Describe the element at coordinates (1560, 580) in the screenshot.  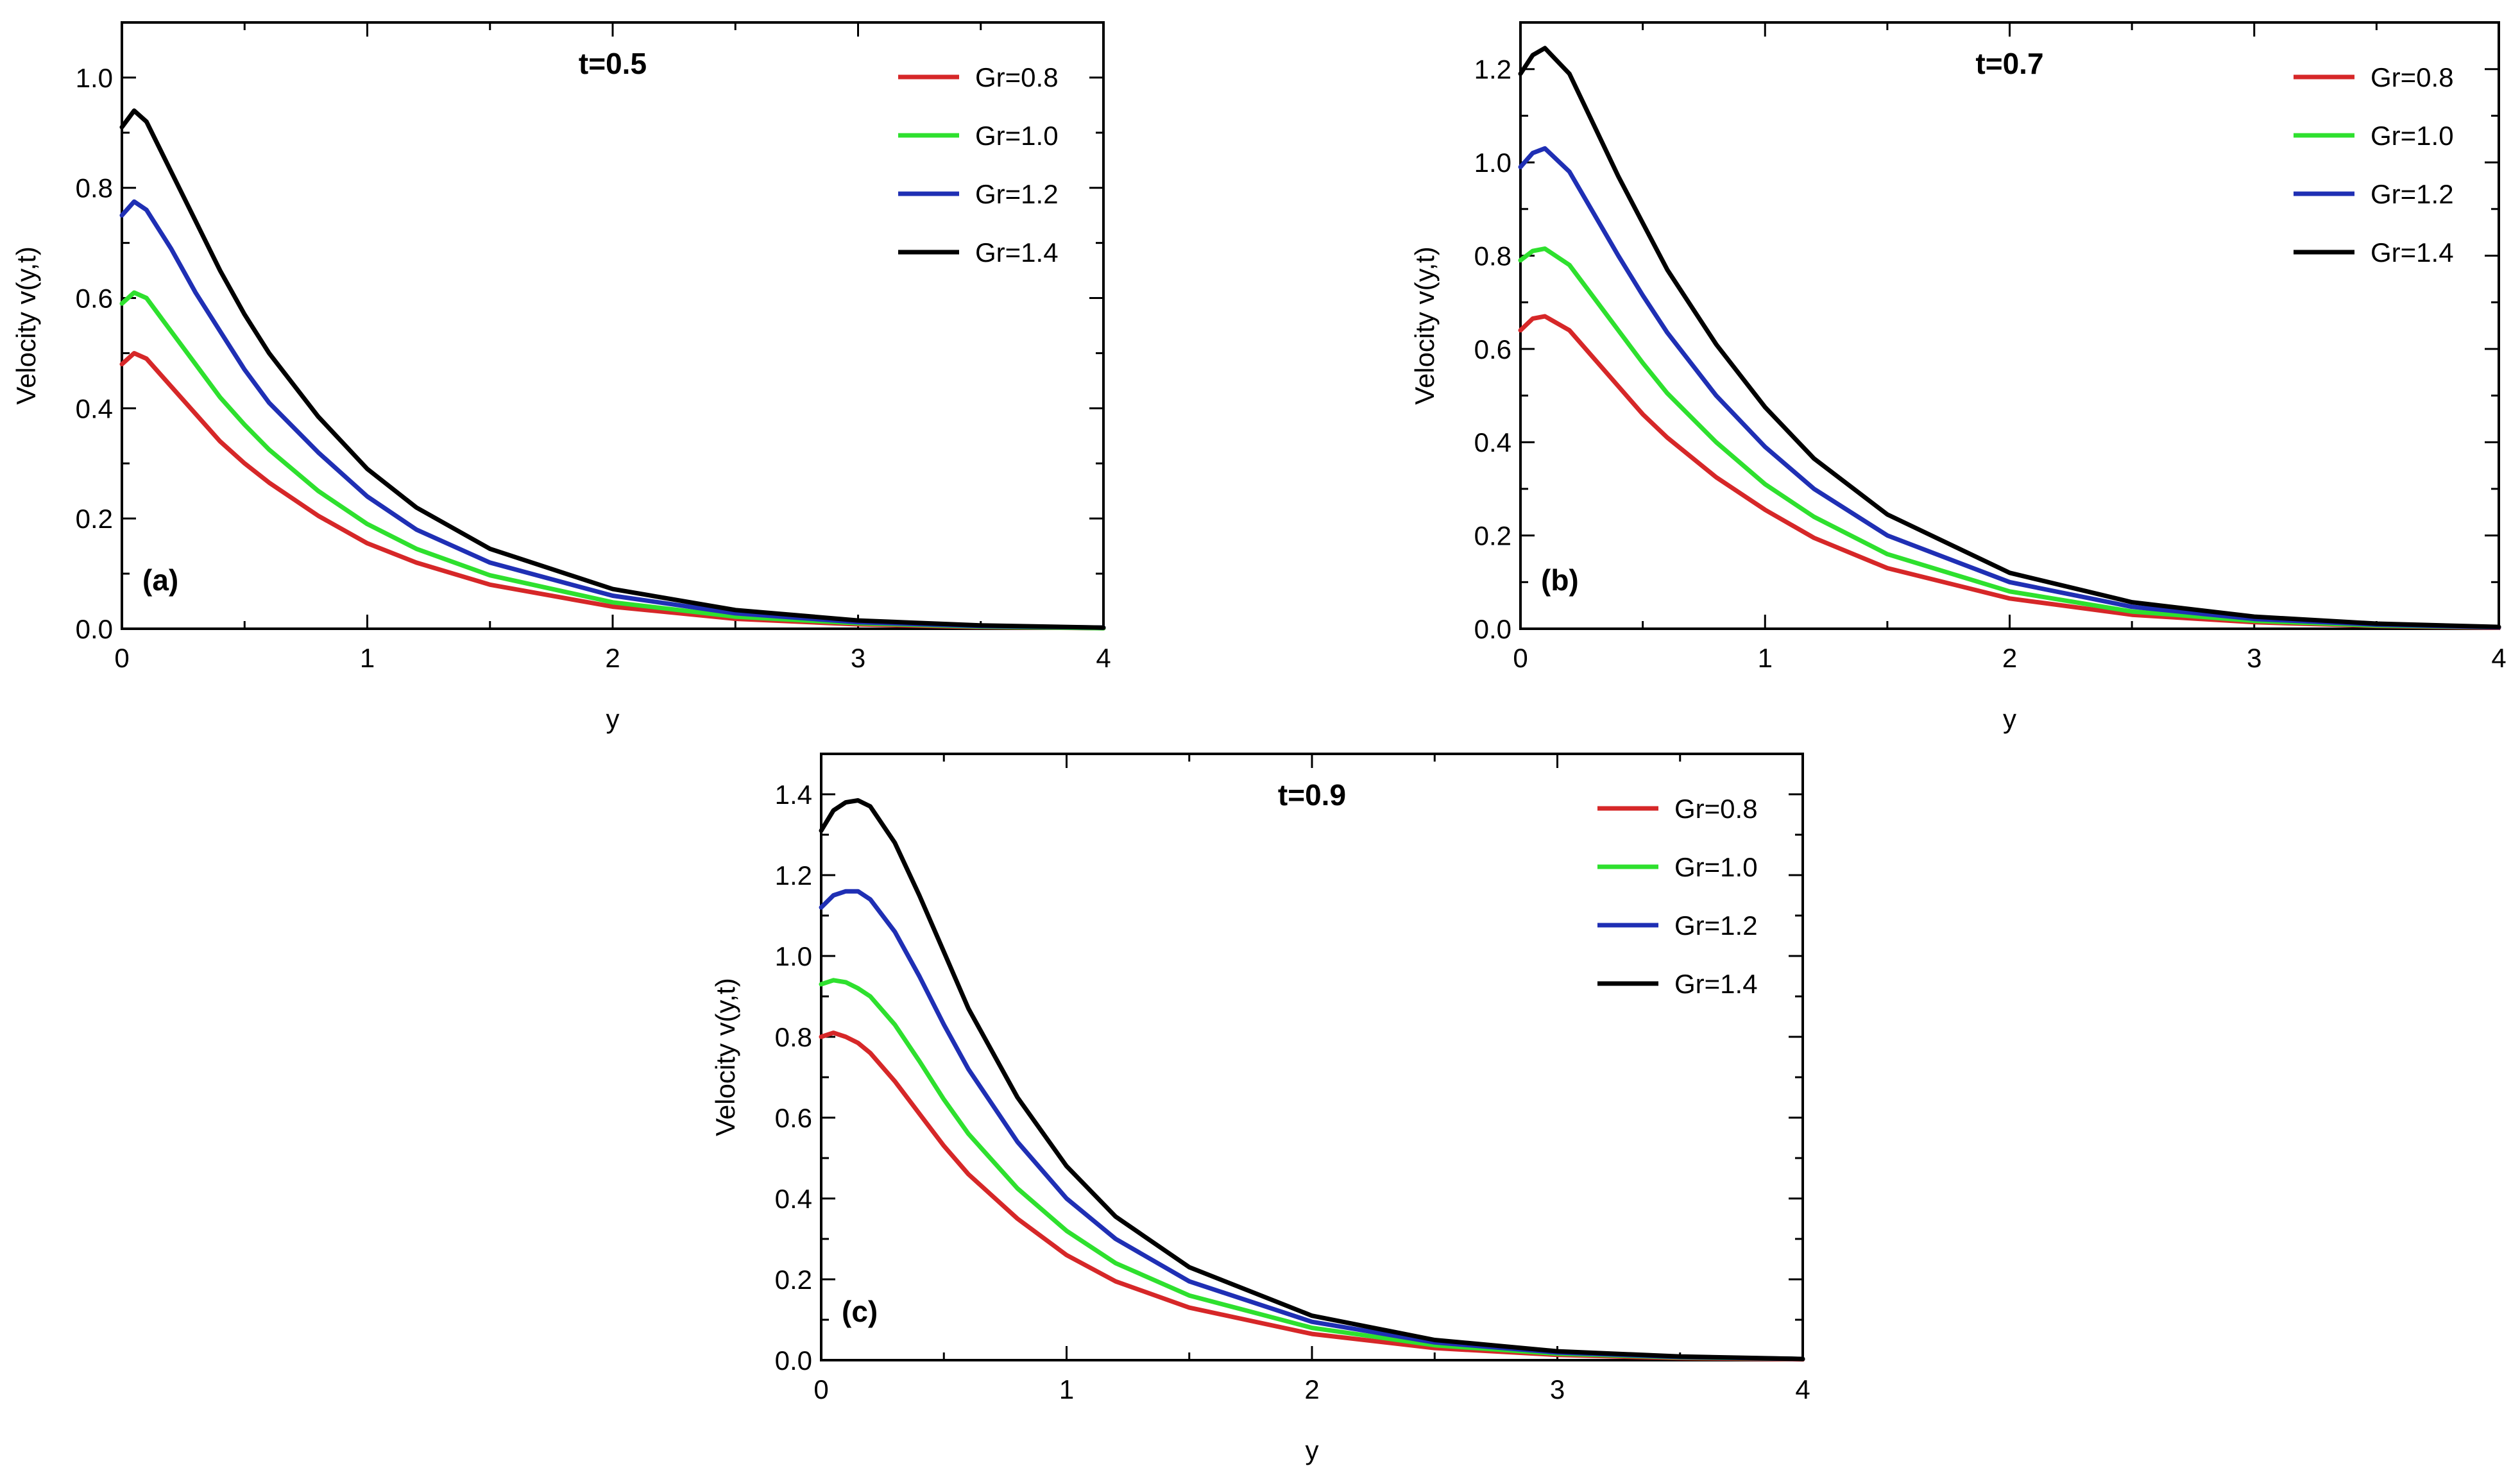
I see `panel-label: (b)` at that location.